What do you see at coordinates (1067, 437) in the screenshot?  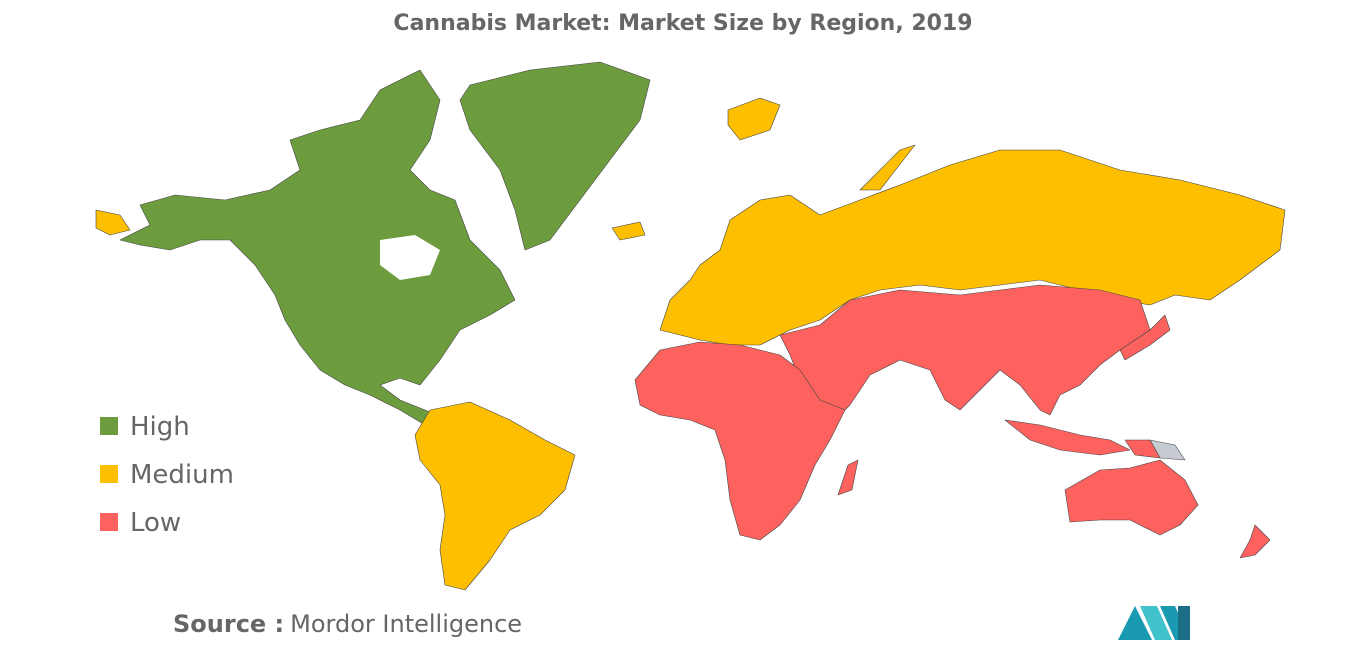 I see `indonesia` at bounding box center [1067, 437].